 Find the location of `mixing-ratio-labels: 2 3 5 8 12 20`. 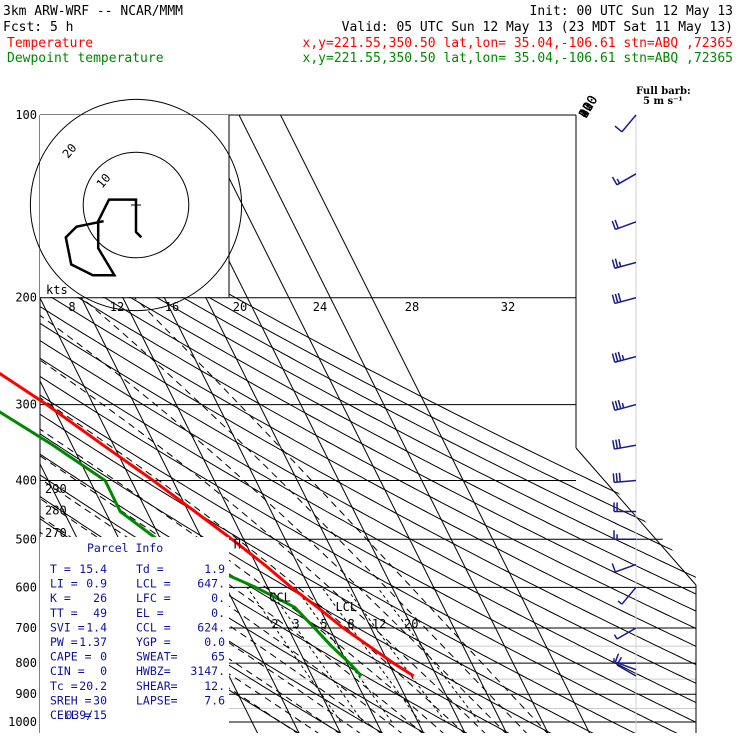

mixing-ratio-labels: 2 3 5 8 12 20 is located at coordinates (344, 624).